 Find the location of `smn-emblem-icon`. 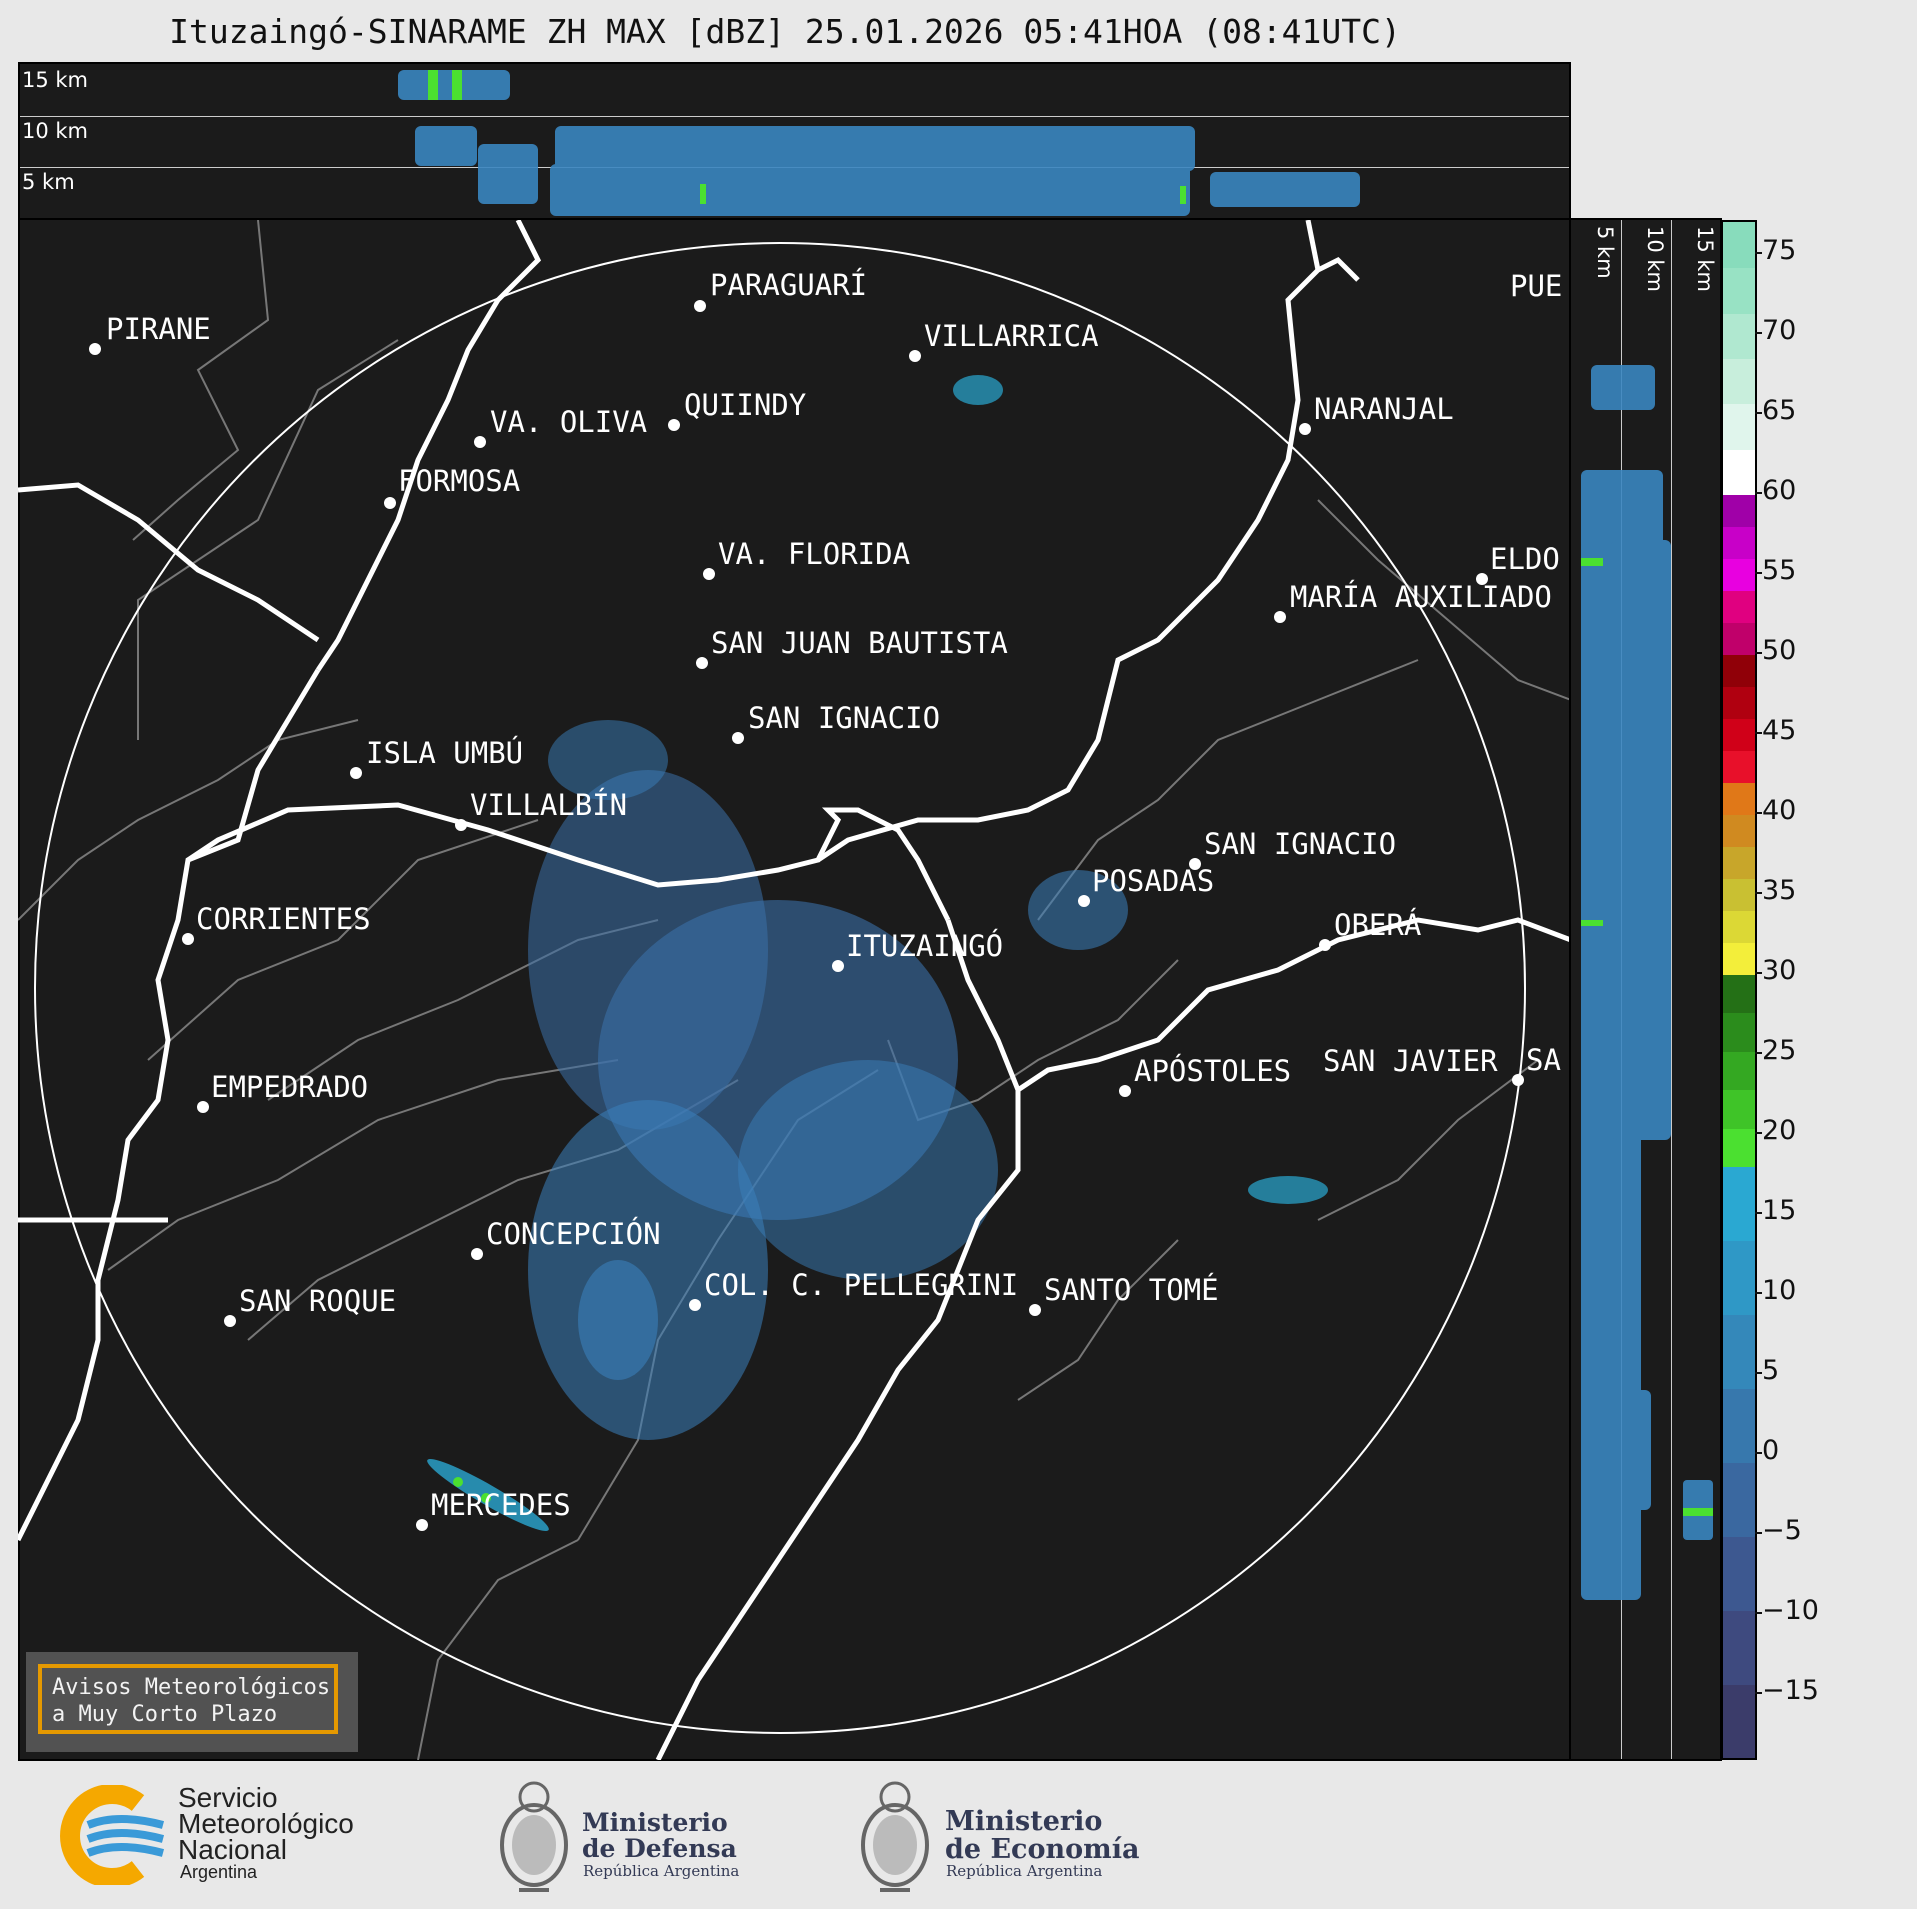

smn-emblem-icon is located at coordinates (112, 1836).